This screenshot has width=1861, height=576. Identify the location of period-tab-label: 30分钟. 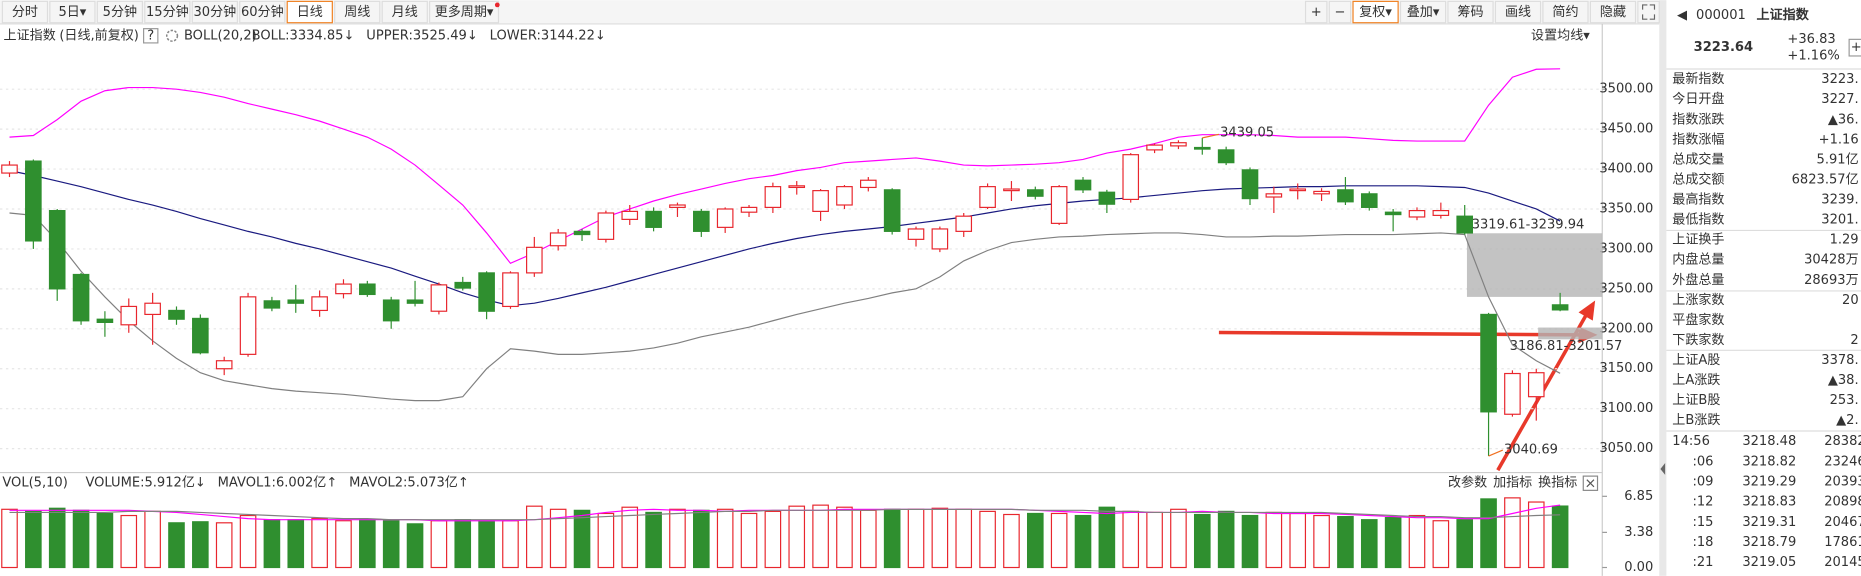
(214, 12).